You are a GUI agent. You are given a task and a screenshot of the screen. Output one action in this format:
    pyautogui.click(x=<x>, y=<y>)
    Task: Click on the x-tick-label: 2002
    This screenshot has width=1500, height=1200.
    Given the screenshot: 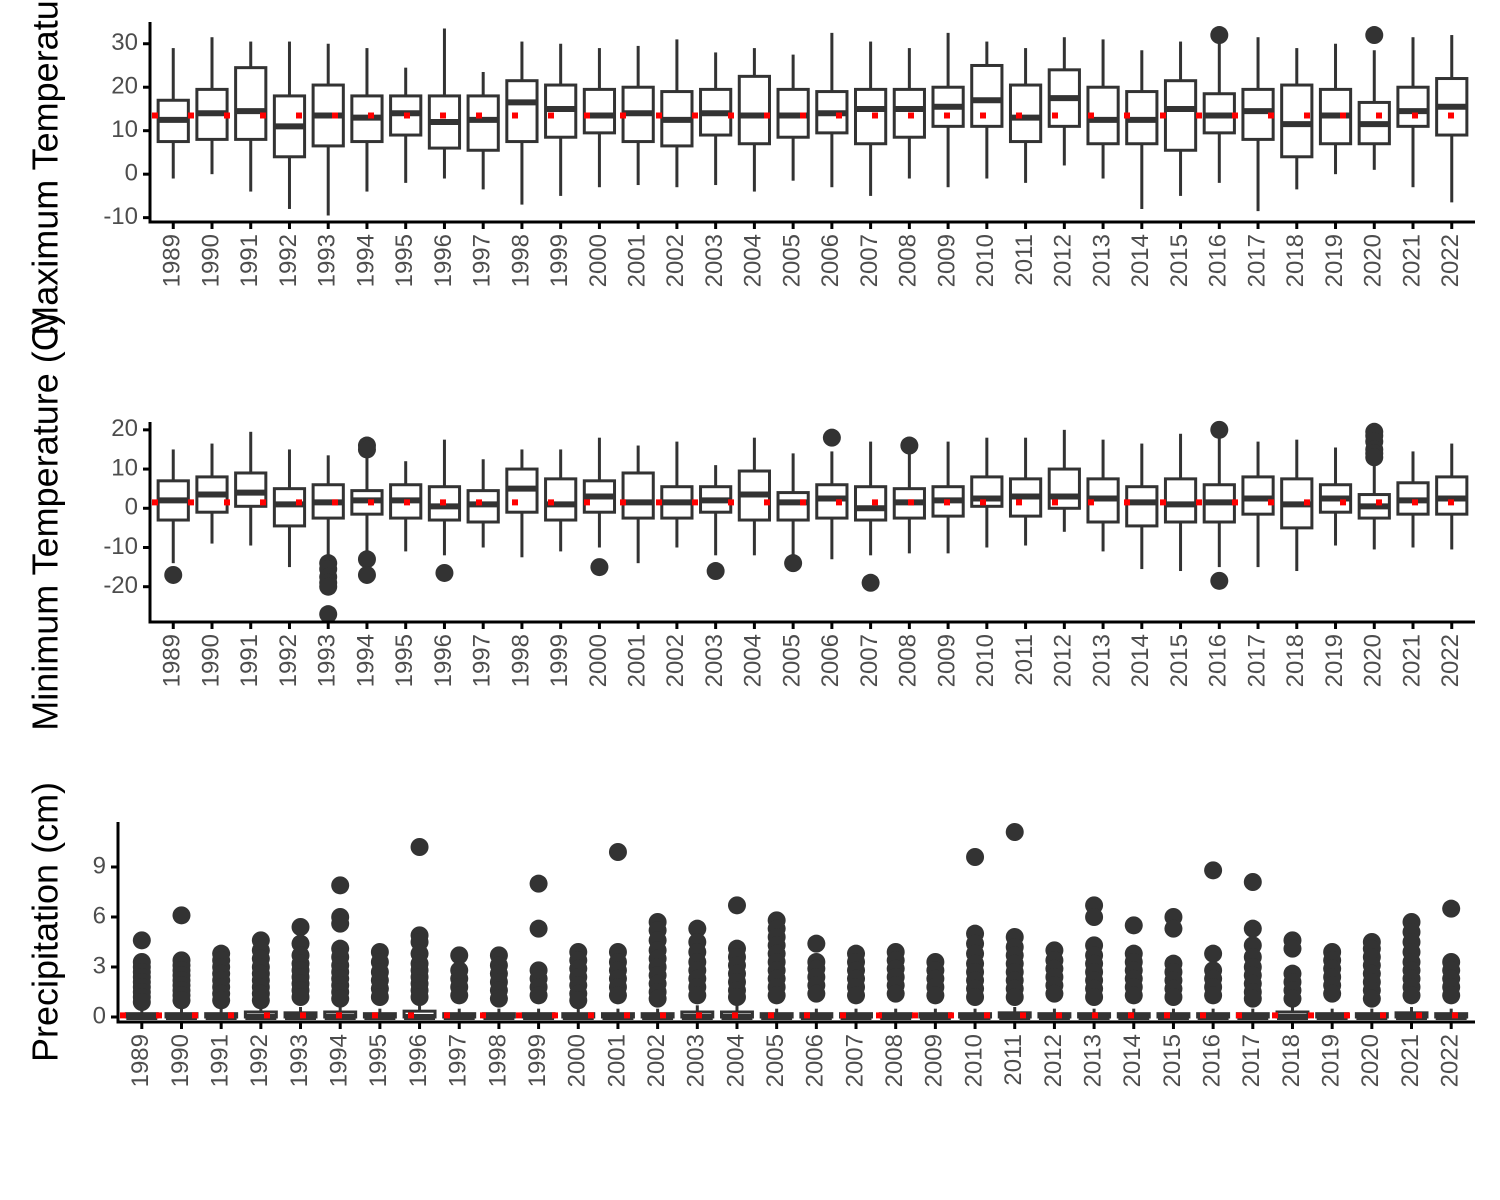 What is the action you would take?
    pyautogui.click(x=675, y=260)
    